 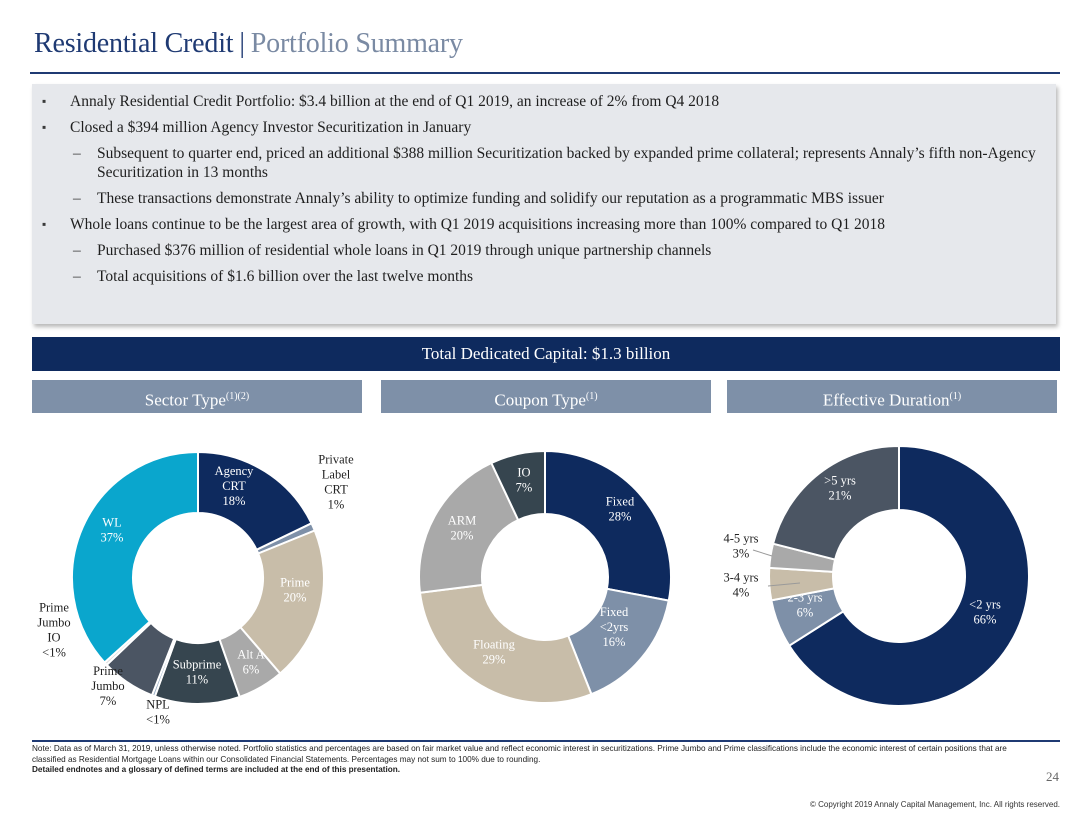 I want to click on sector-type-label: Sector Type, so click(x=185, y=400).